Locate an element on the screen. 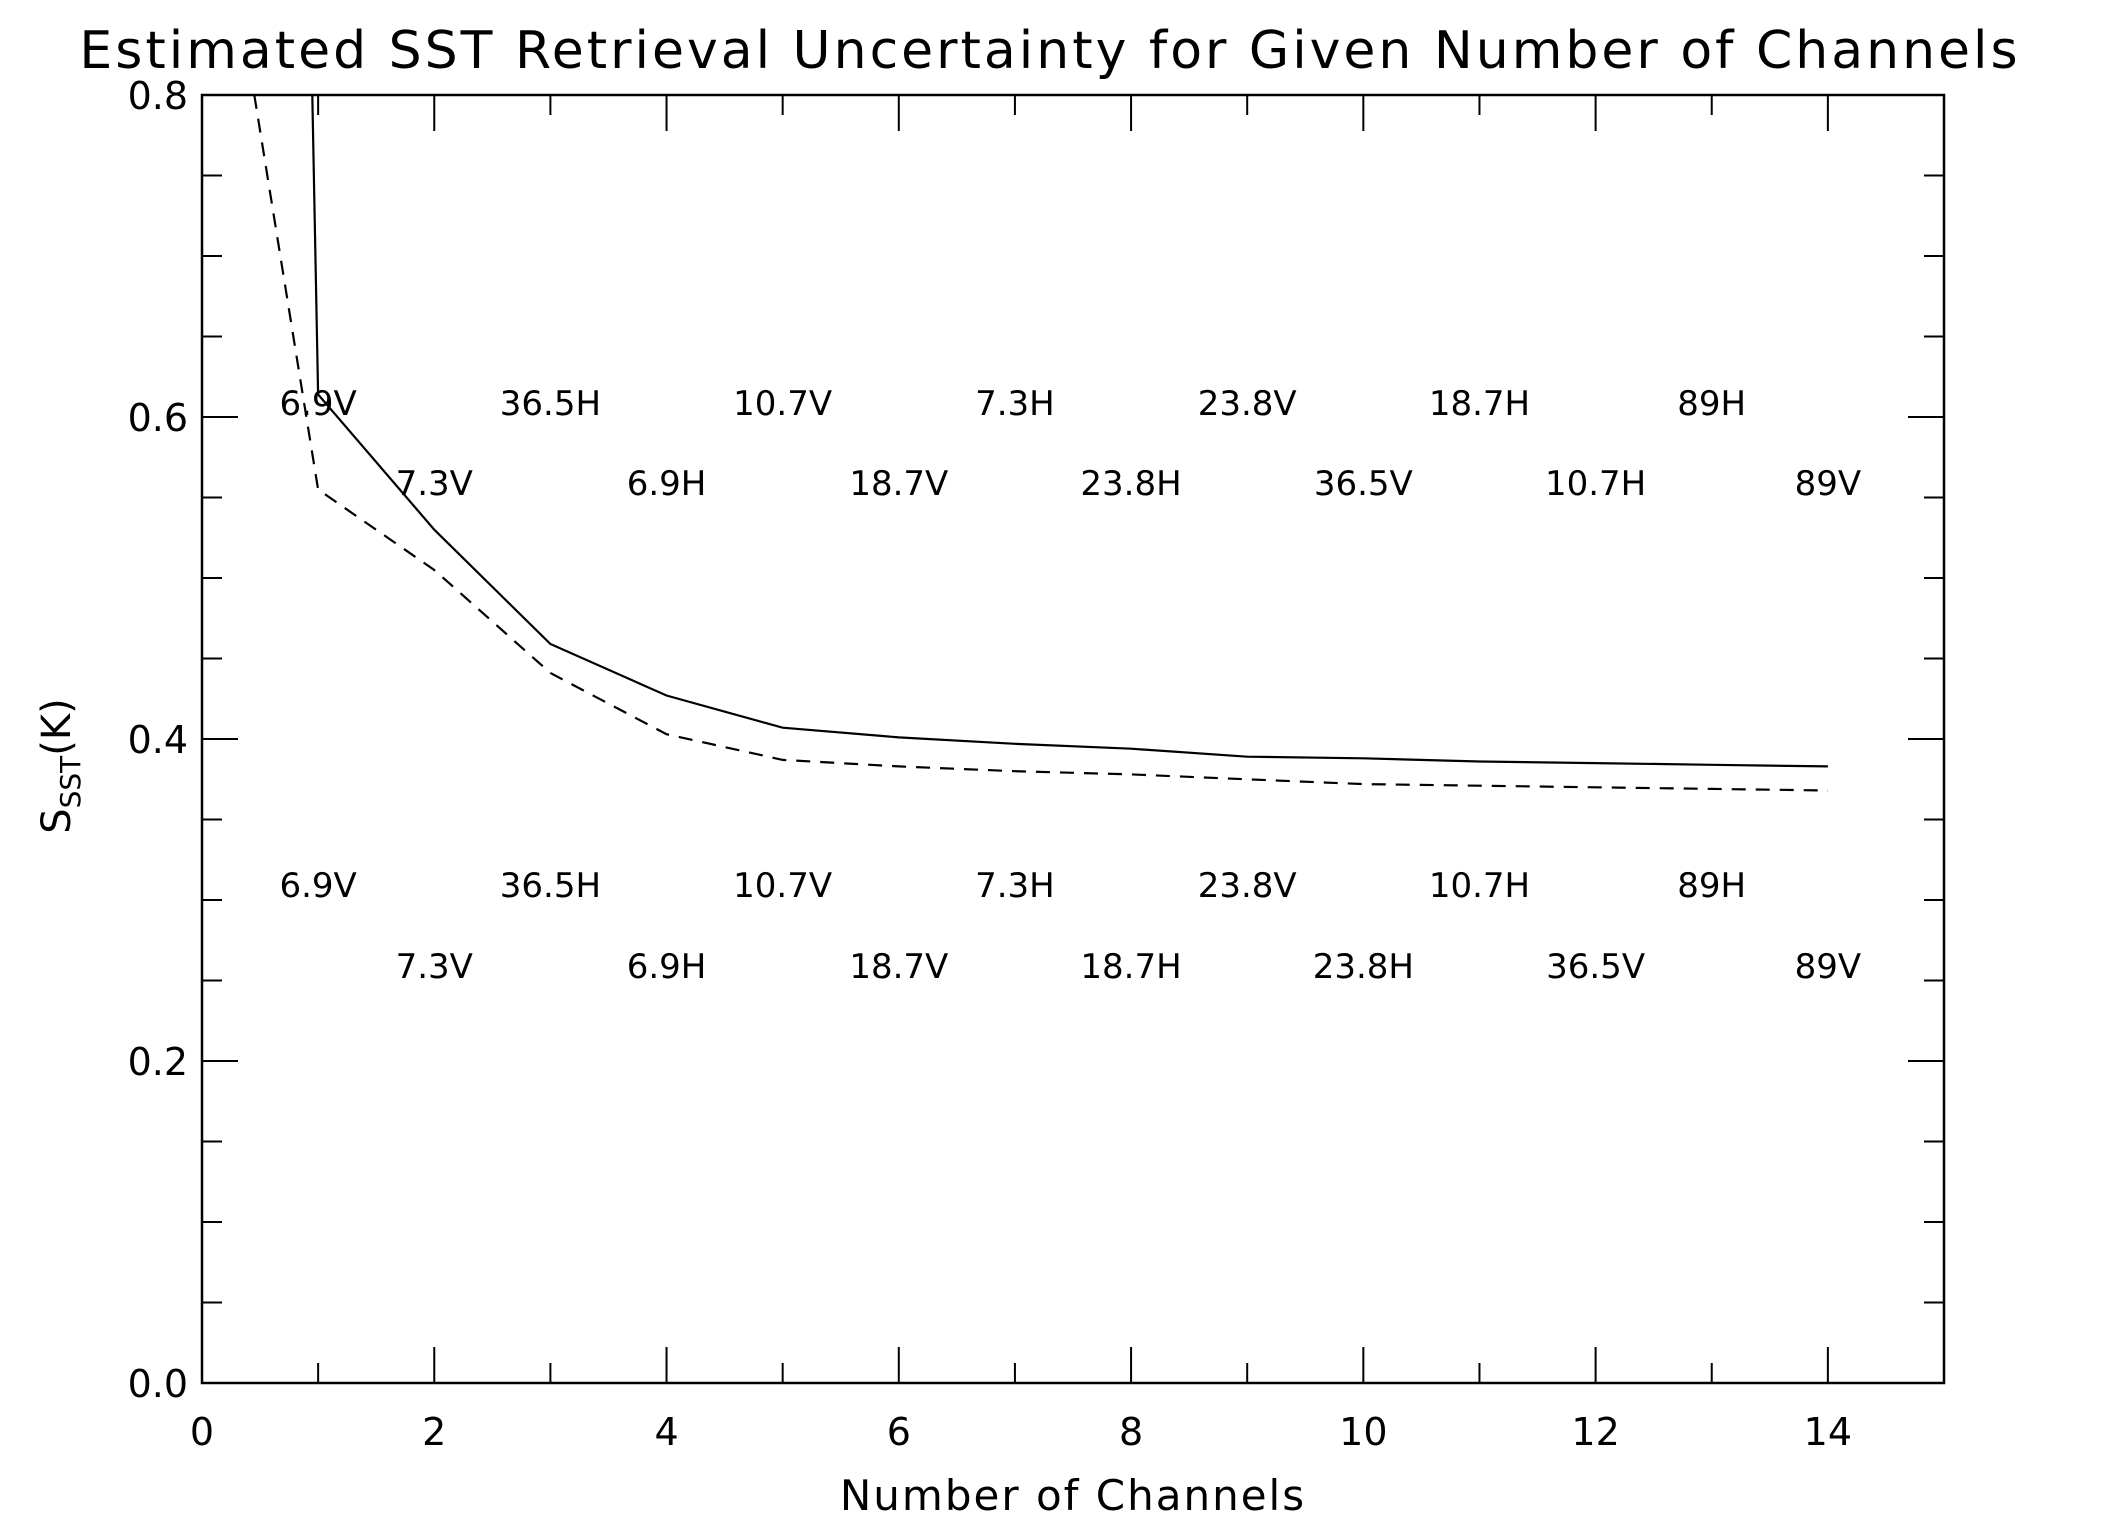  x-tick-label: 4 is located at coordinates (666, 1432).